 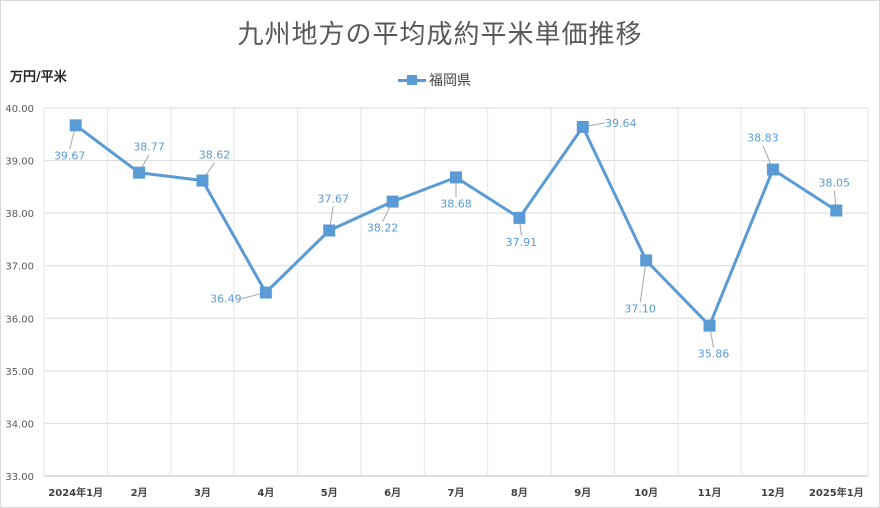 What do you see at coordinates (149, 147) in the screenshot?
I see `data-label: 38.77` at bounding box center [149, 147].